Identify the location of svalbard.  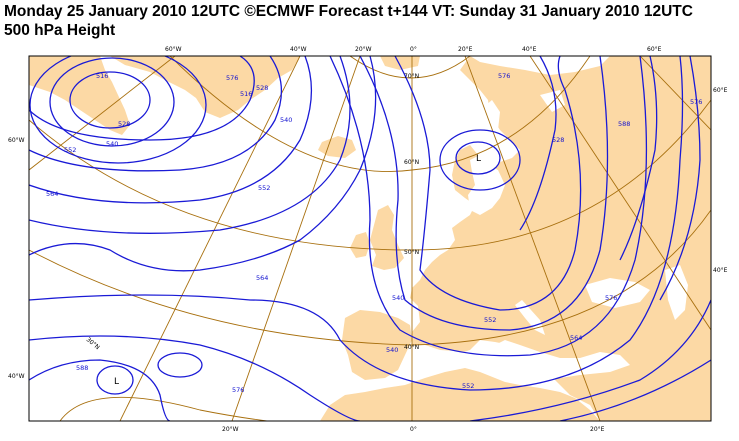
(400, 63).